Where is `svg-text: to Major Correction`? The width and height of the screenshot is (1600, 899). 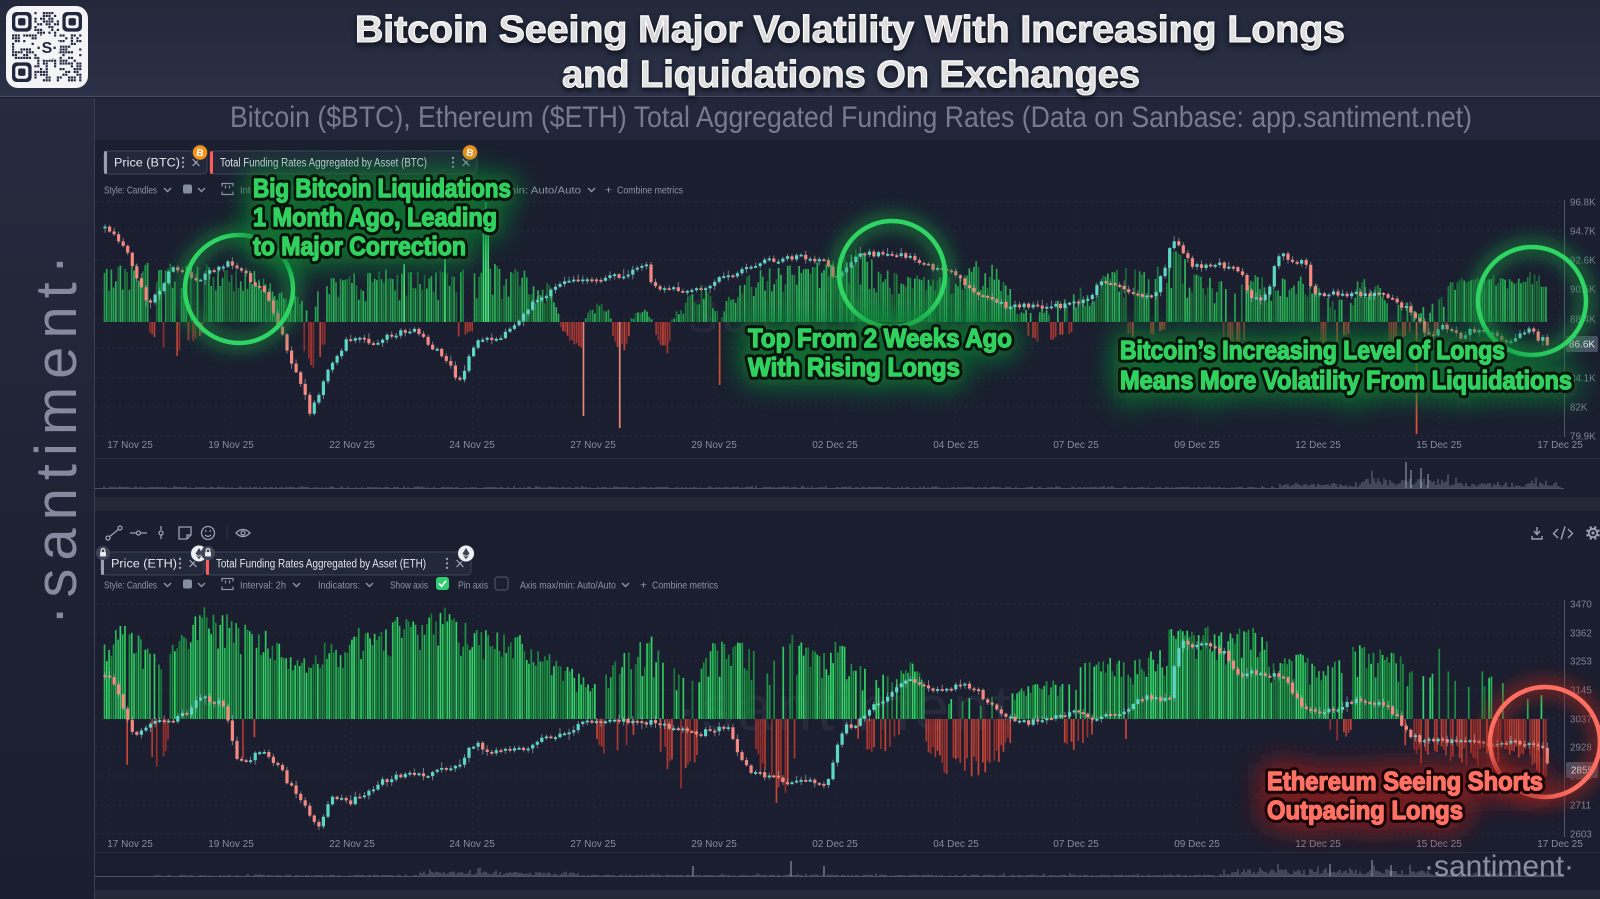
svg-text: to Major Correction is located at coordinates (359, 246).